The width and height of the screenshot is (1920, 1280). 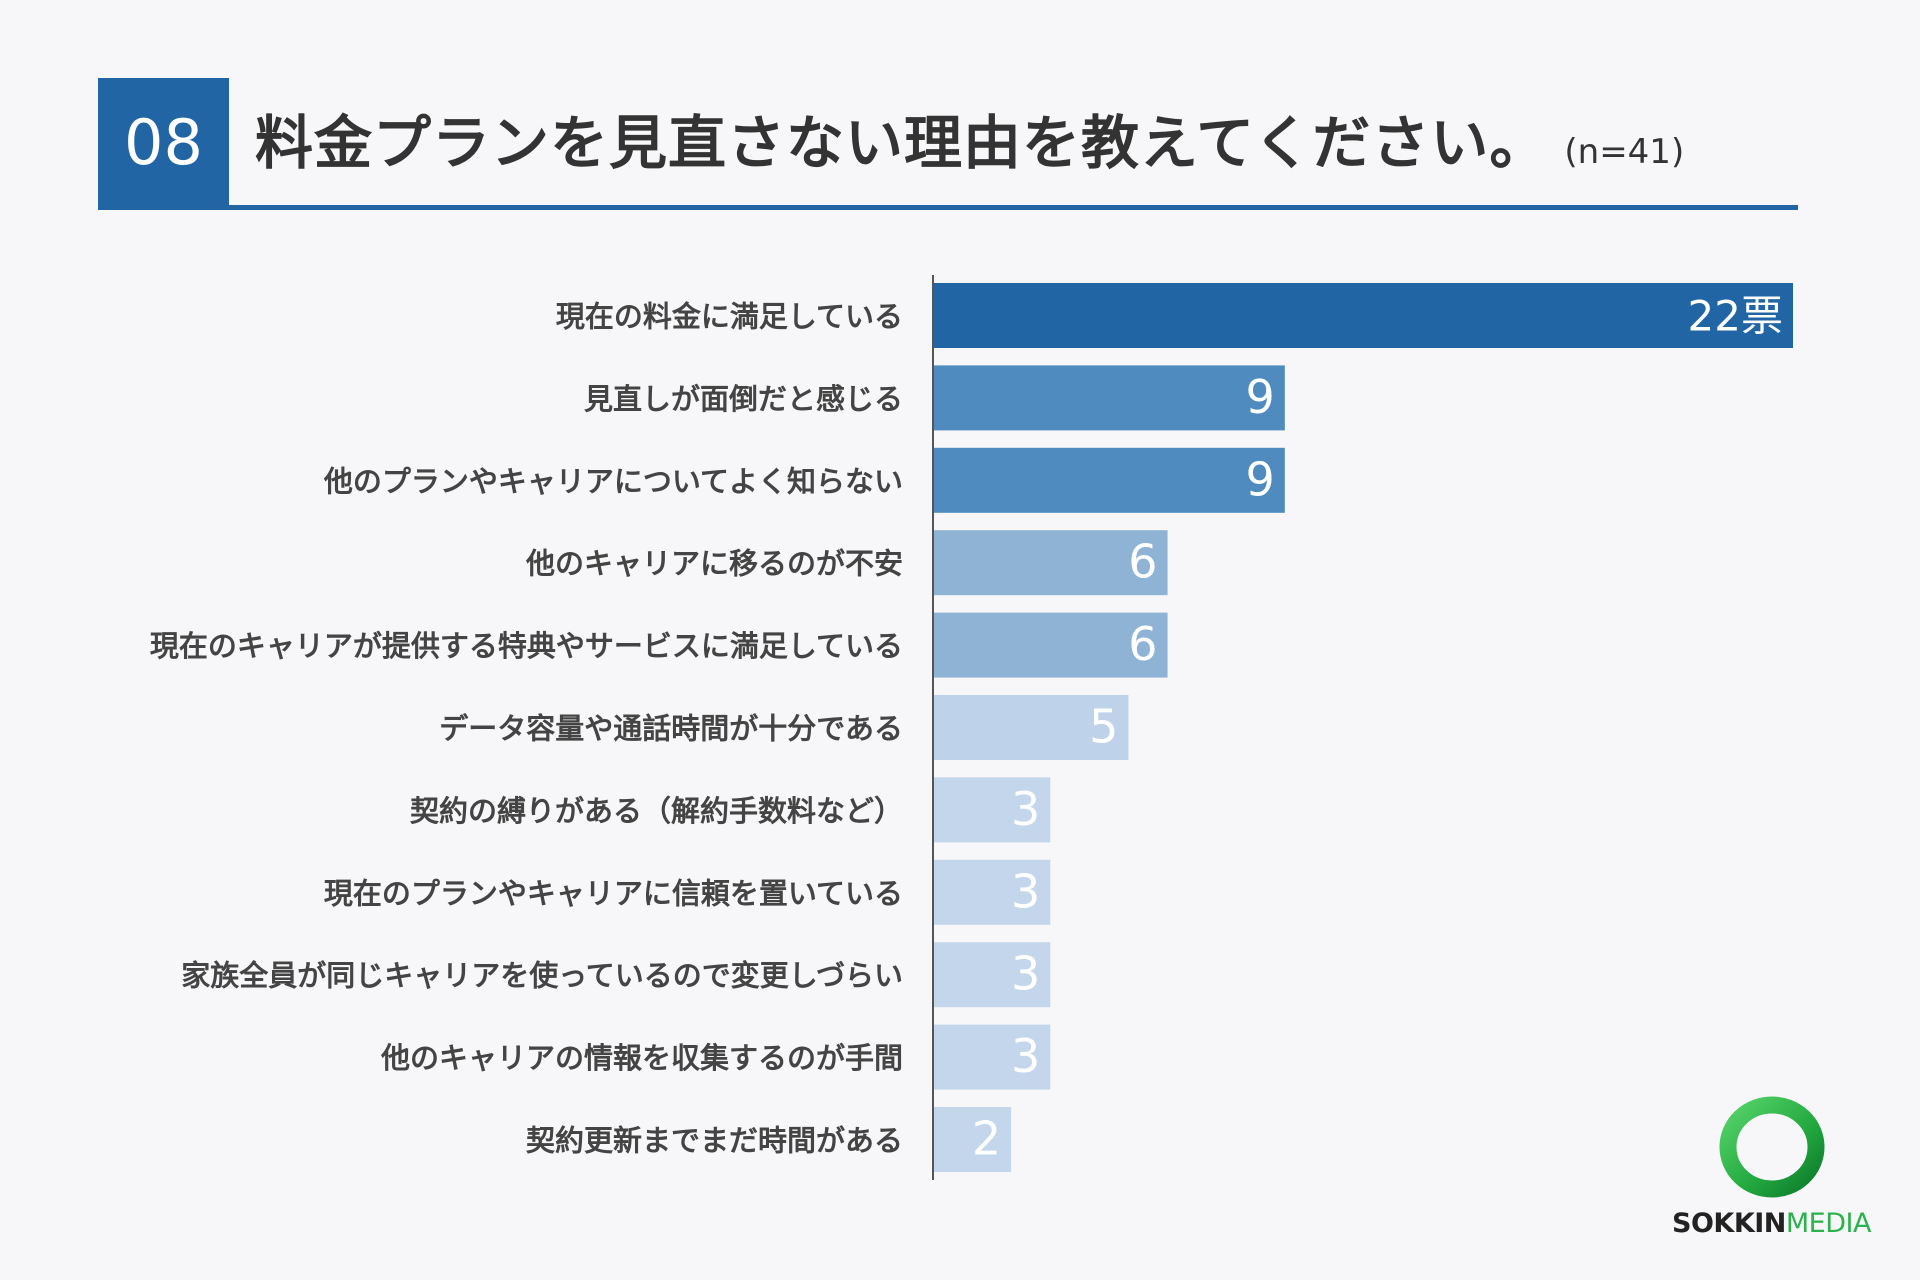 I want to click on category-label-1: 現在の料金に満足している, so click(x=729, y=317).